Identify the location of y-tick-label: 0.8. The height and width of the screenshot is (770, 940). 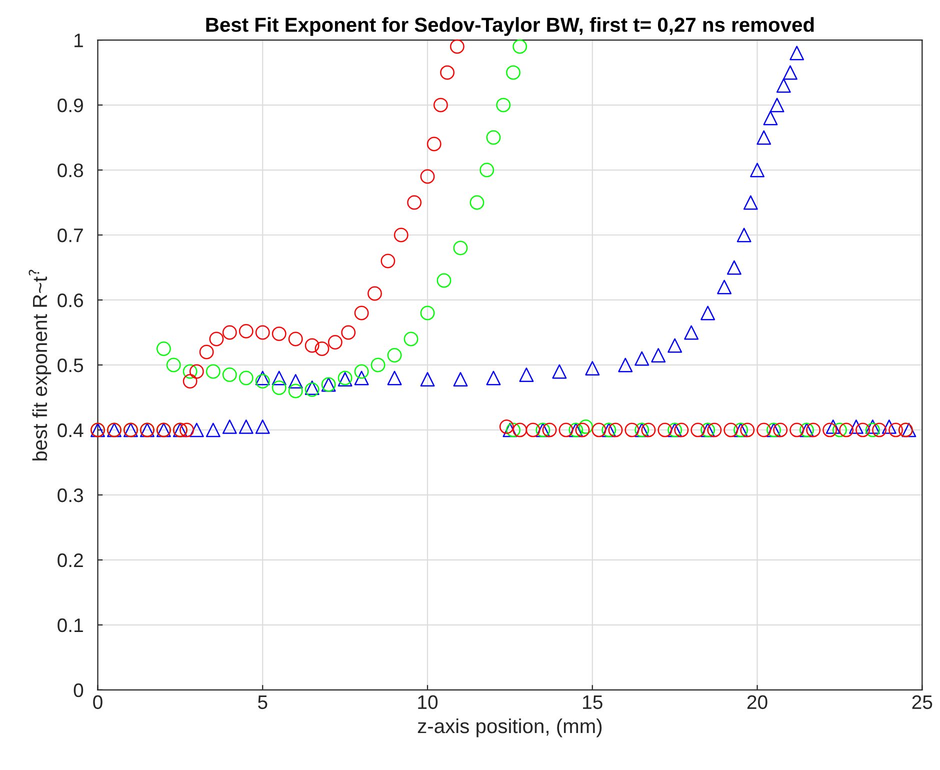
(71, 170).